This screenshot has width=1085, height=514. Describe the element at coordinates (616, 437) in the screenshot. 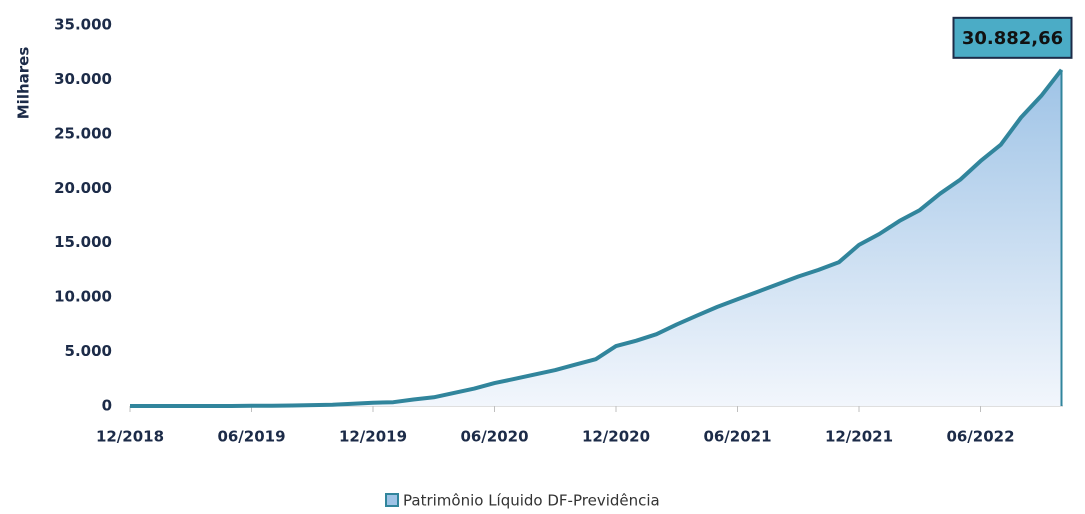

I see `x-tick-label: 12/2020` at that location.